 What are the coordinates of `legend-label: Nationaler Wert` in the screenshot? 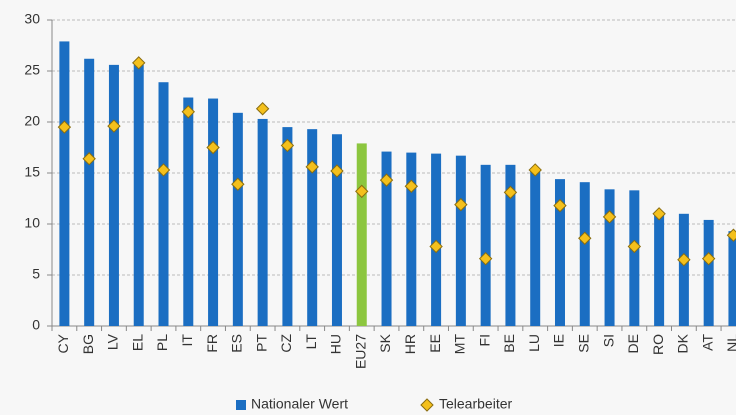 It's located at (299, 404).